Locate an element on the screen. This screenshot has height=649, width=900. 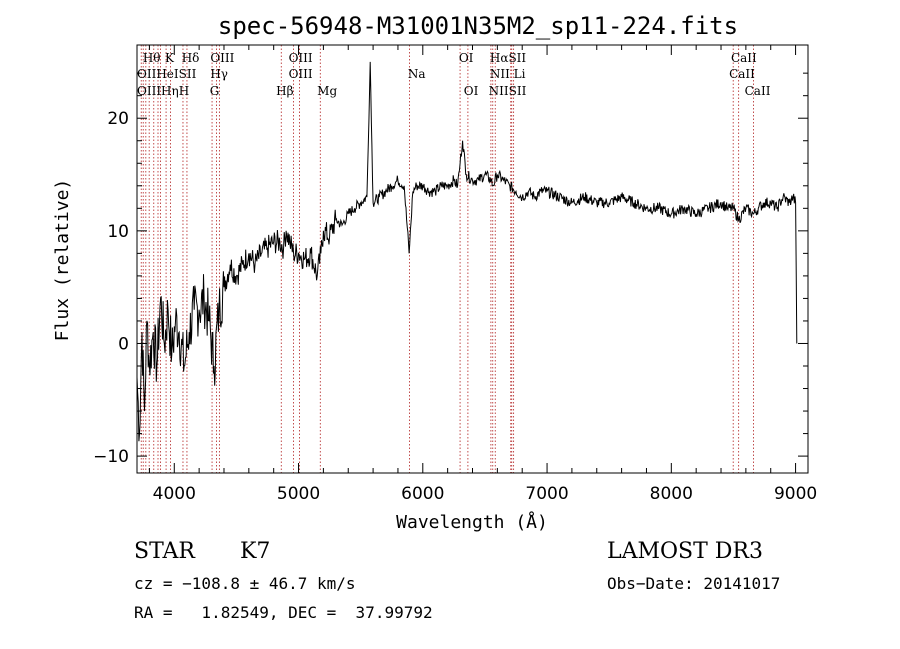
object-subclass: K7 is located at coordinates (255, 551).